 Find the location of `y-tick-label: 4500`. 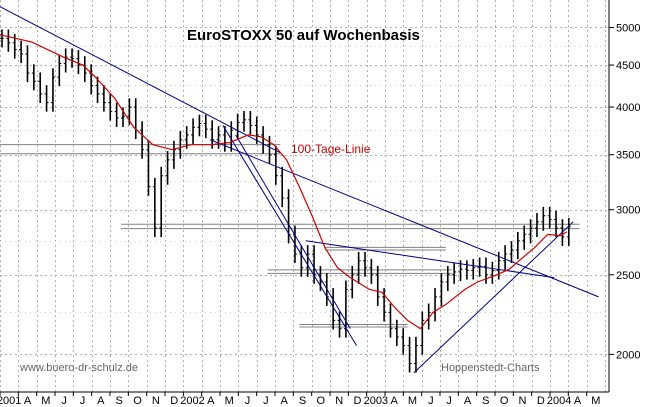

y-tick-label: 4500 is located at coordinates (628, 66).